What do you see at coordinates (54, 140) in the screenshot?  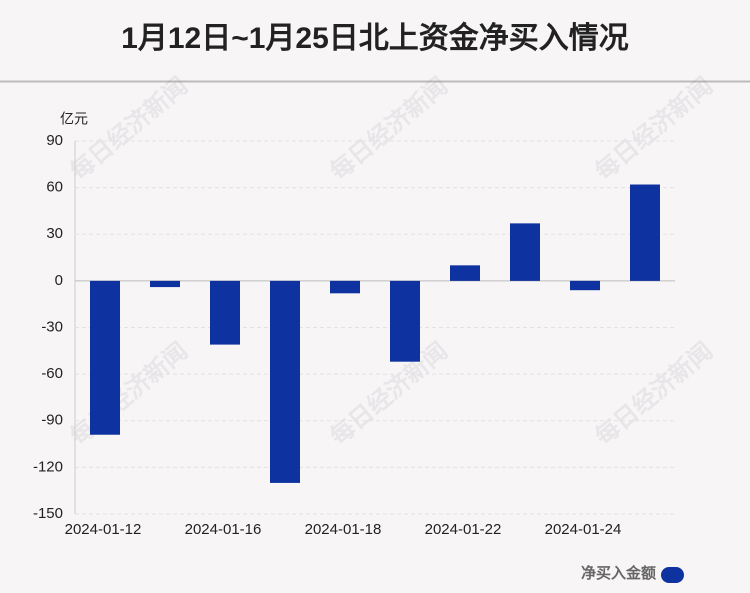 I see `y-tick-label: 90` at bounding box center [54, 140].